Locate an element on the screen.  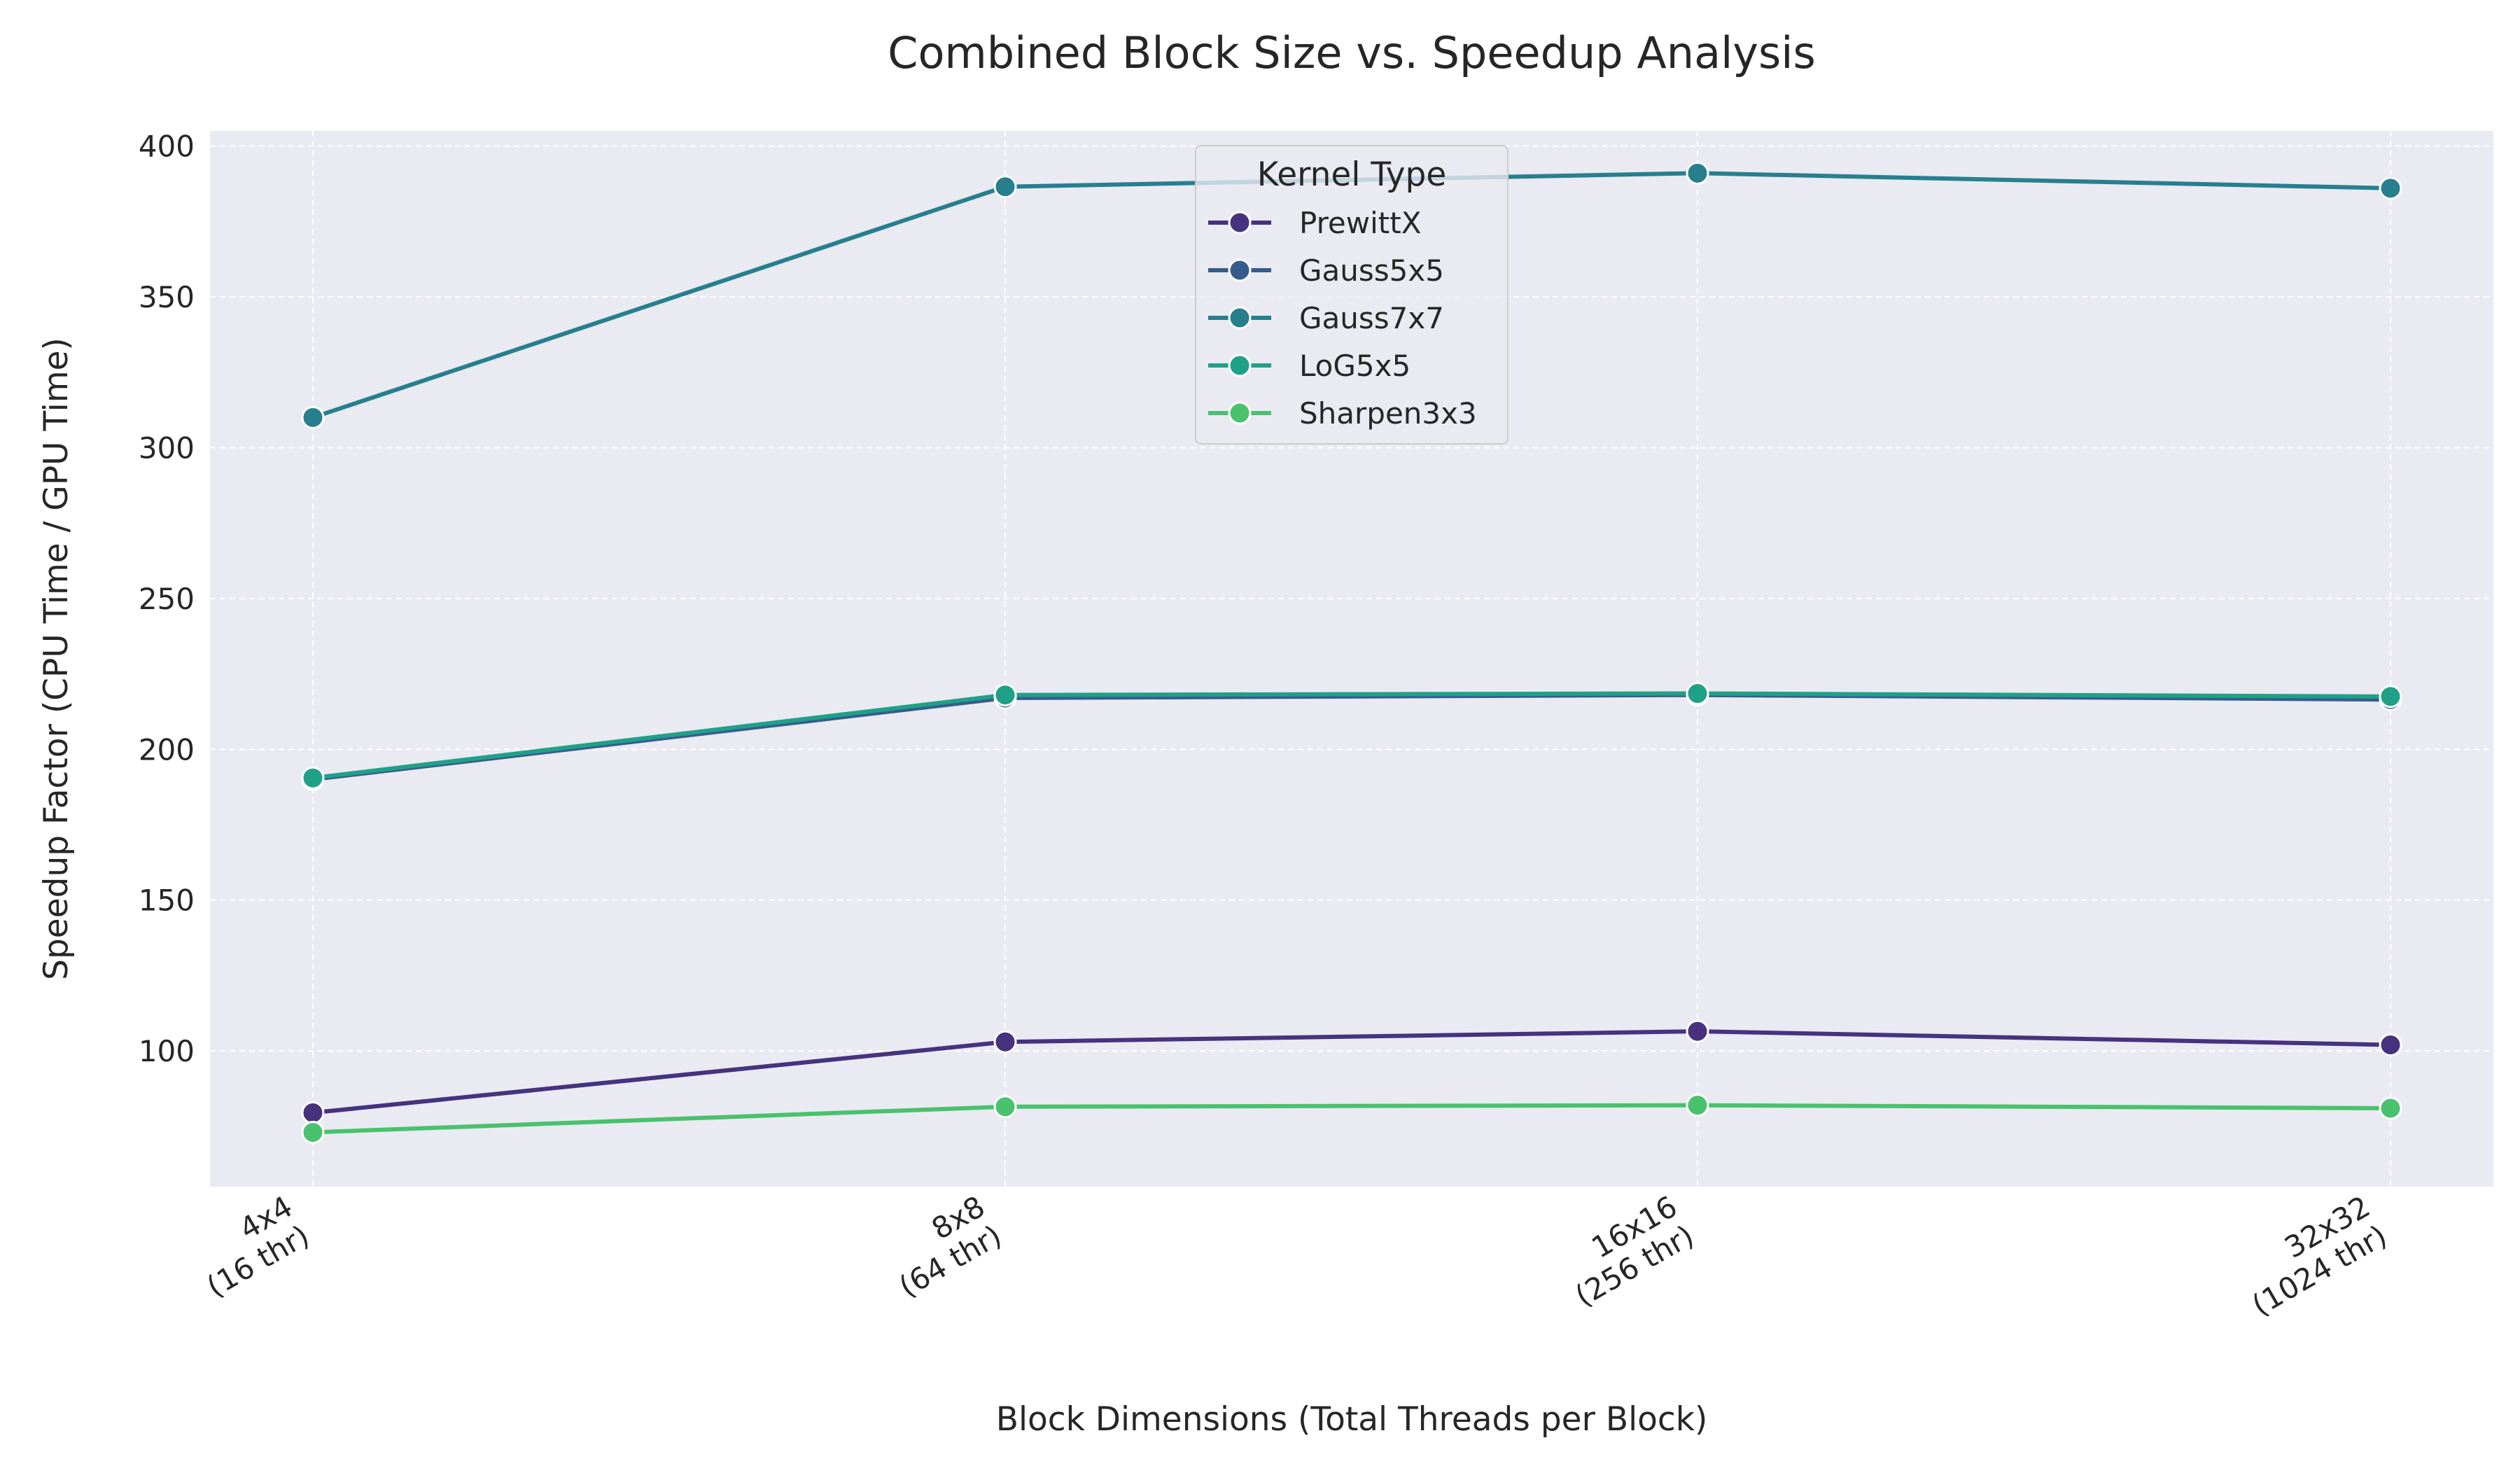
legend-label-gauss7x7: Gauss7x7 is located at coordinates (1371, 318).